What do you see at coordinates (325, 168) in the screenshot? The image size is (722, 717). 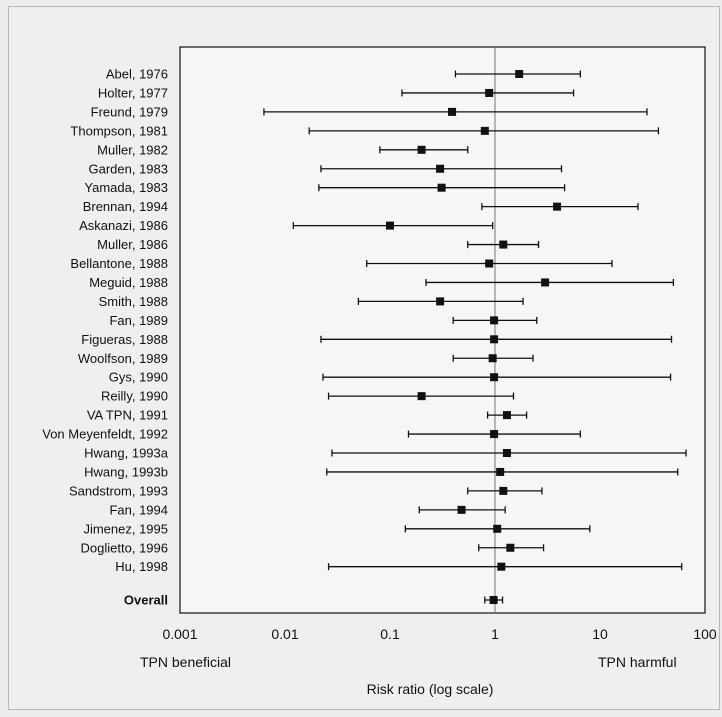 I see `study-row: Garden, 1983` at bounding box center [325, 168].